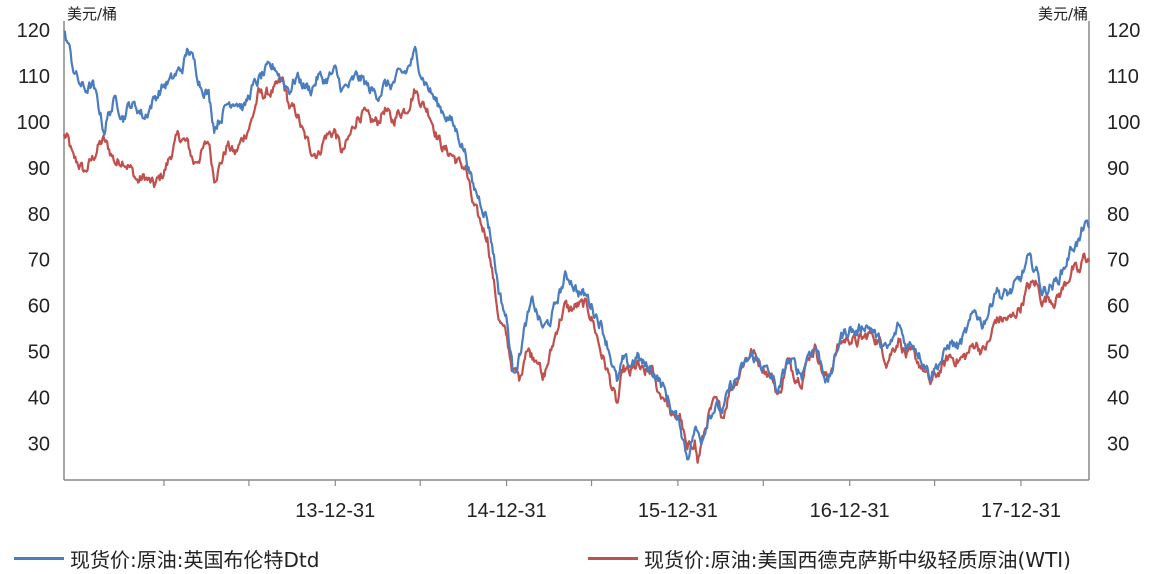 The height and width of the screenshot is (574, 1155). What do you see at coordinates (1118, 215) in the screenshot?
I see `y-tick-label-right: 80` at bounding box center [1118, 215].